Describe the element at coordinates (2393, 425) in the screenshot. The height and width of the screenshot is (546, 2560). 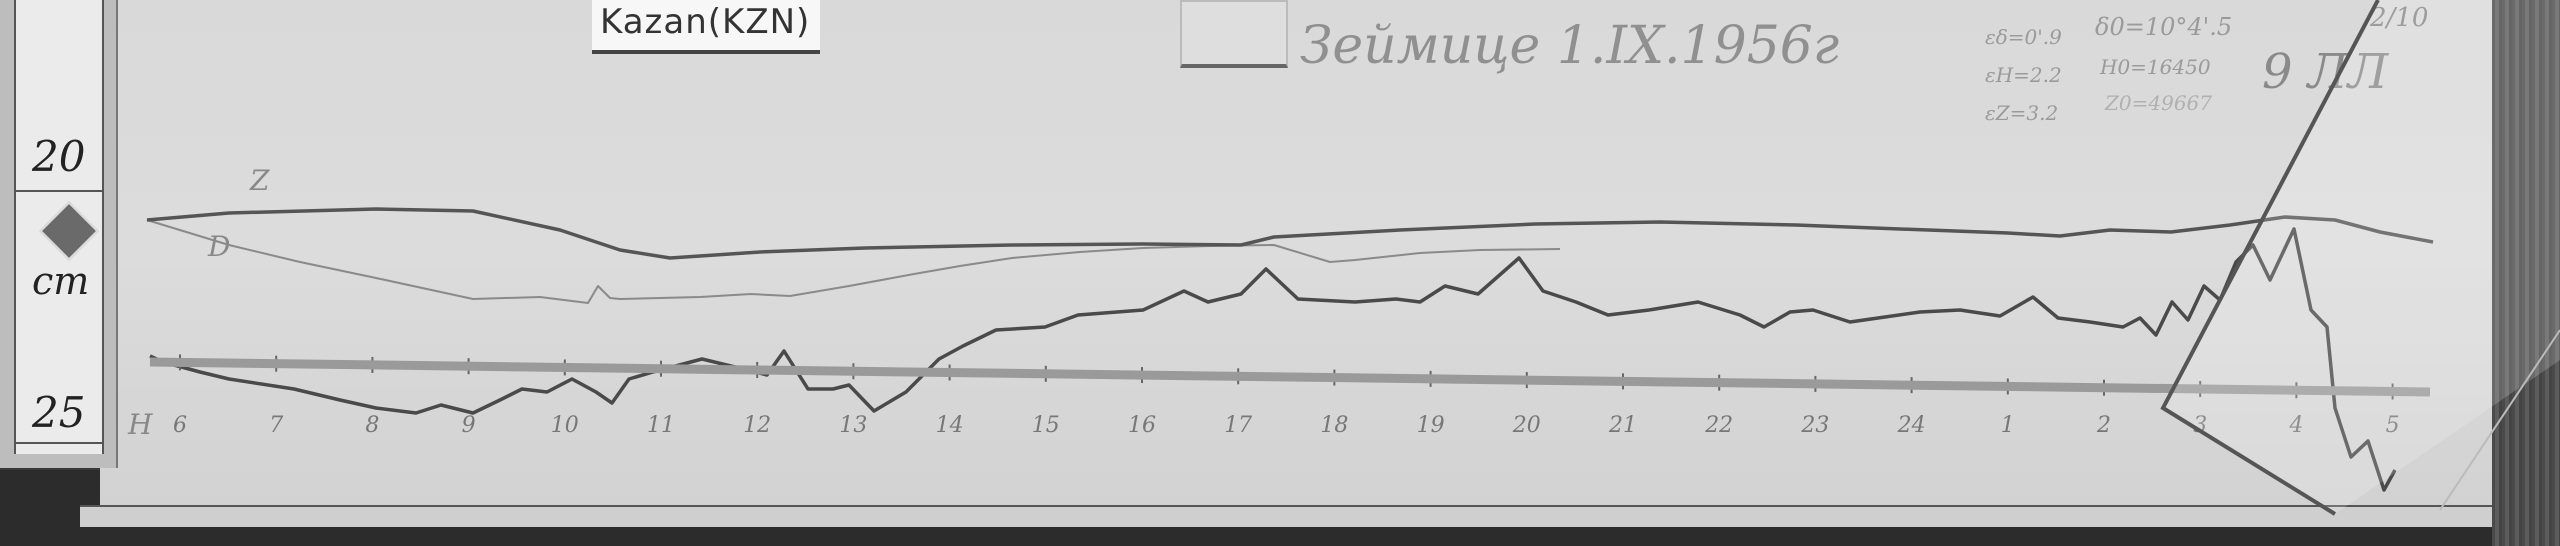
I see `hour-label: 5` at that location.